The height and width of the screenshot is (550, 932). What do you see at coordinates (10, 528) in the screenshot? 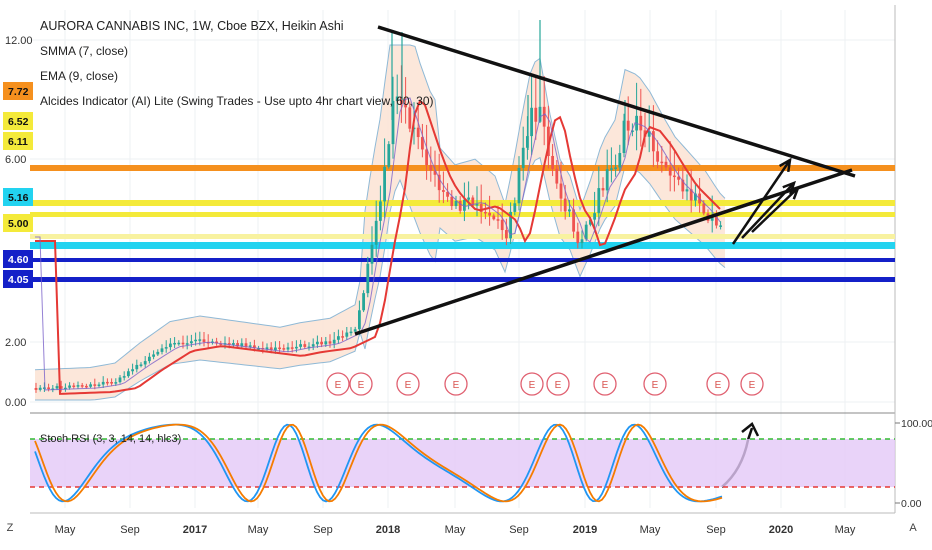
I see `corner-left-label: Z` at bounding box center [10, 528].